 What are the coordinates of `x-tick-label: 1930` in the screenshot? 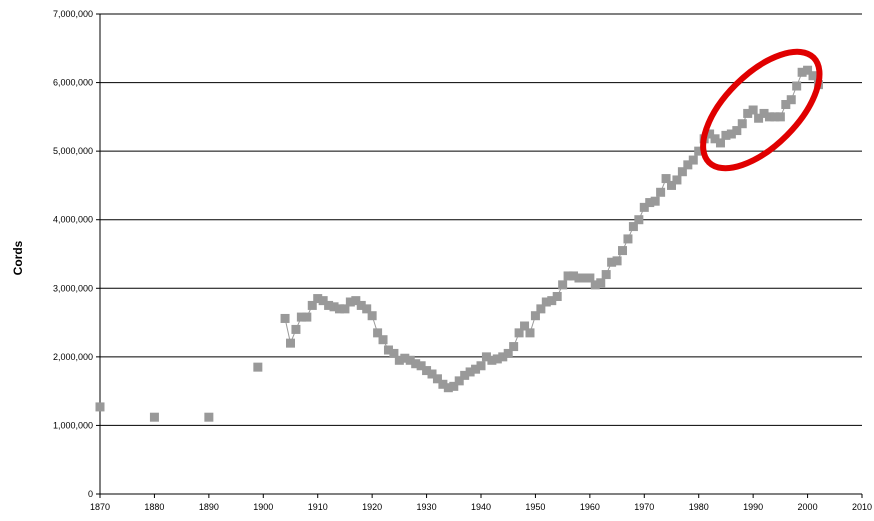 It's located at (427, 507).